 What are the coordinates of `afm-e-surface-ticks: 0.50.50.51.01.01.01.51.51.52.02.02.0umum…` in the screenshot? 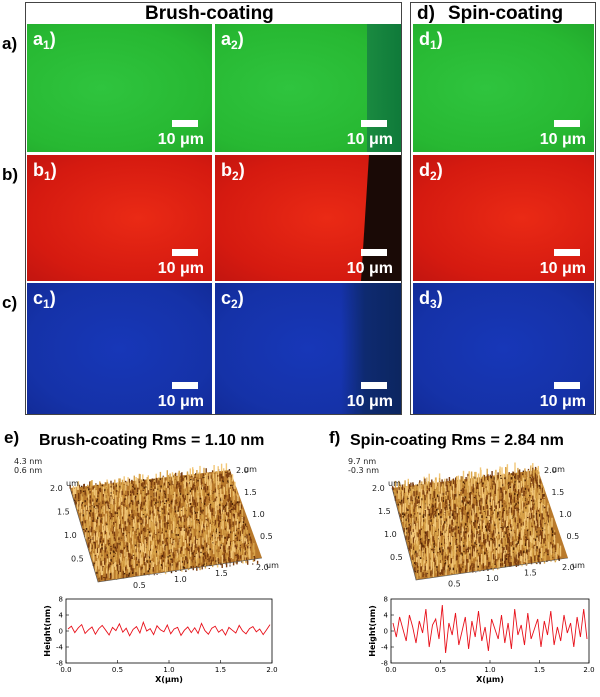 It's located at (164, 527).